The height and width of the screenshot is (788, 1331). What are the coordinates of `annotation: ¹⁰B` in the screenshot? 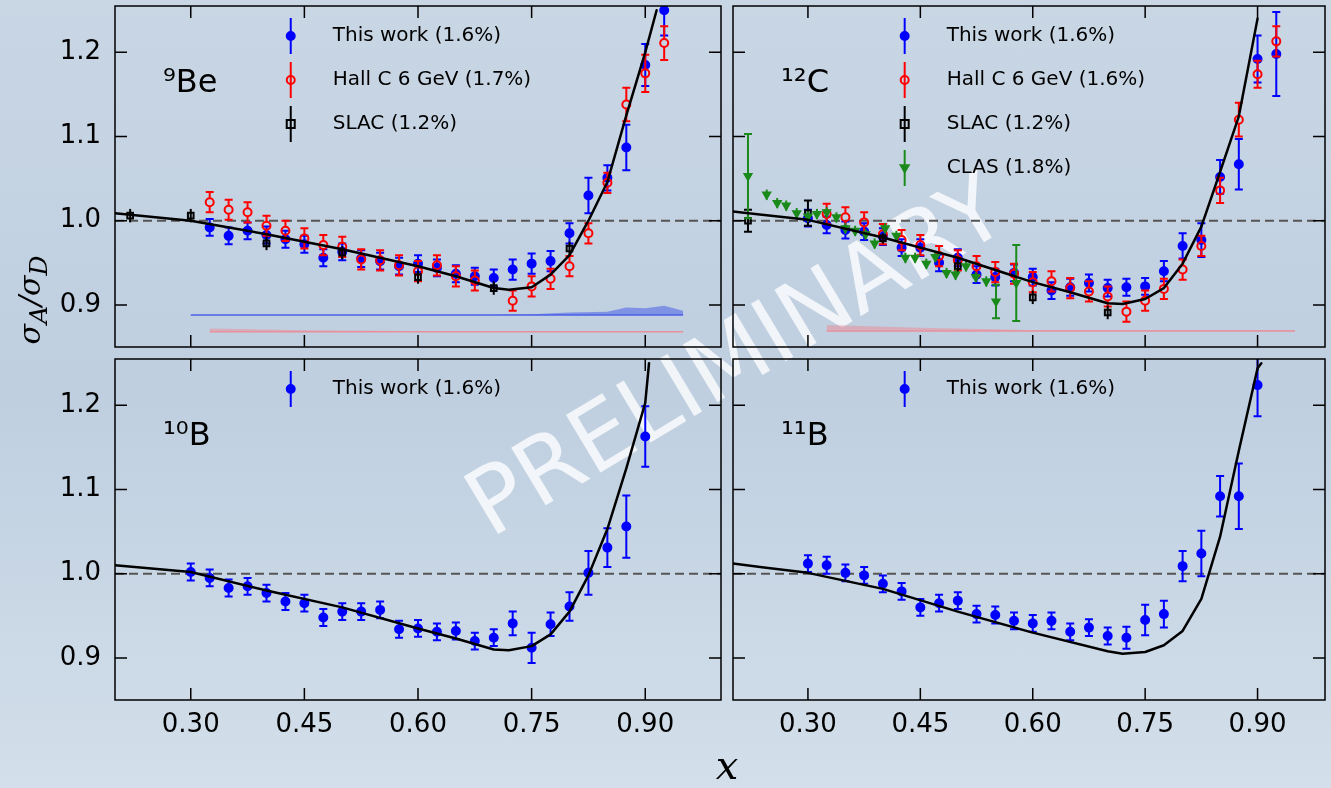 It's located at (187, 434).